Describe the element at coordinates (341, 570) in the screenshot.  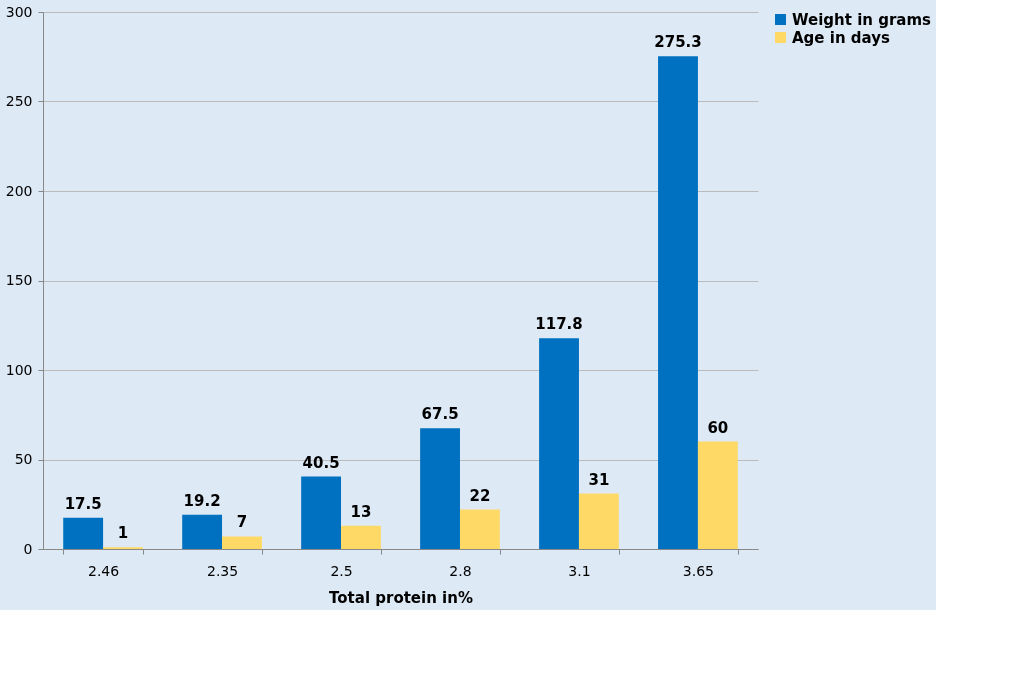
I see `x-tick-label: 2.5` at that location.